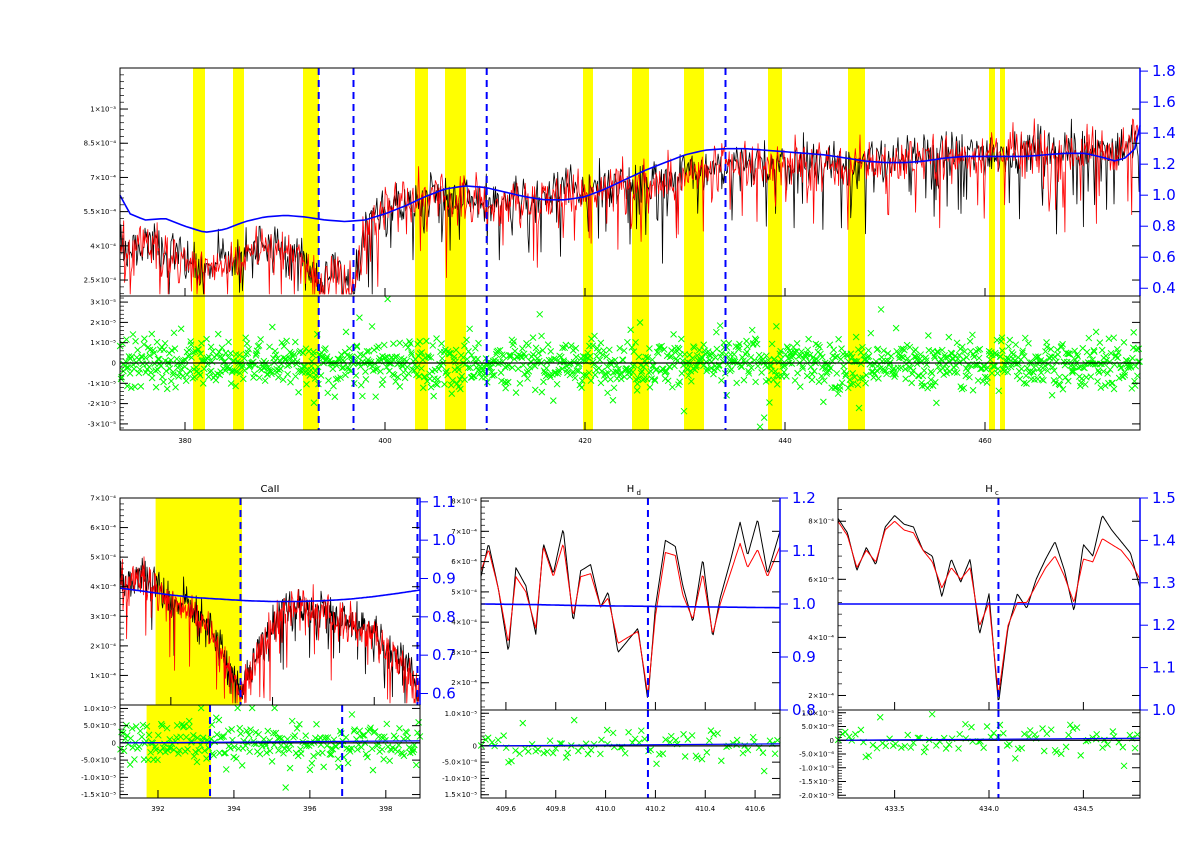  Describe the element at coordinates (989, 489) in the screenshot. I see `panel-title: H` at that location.